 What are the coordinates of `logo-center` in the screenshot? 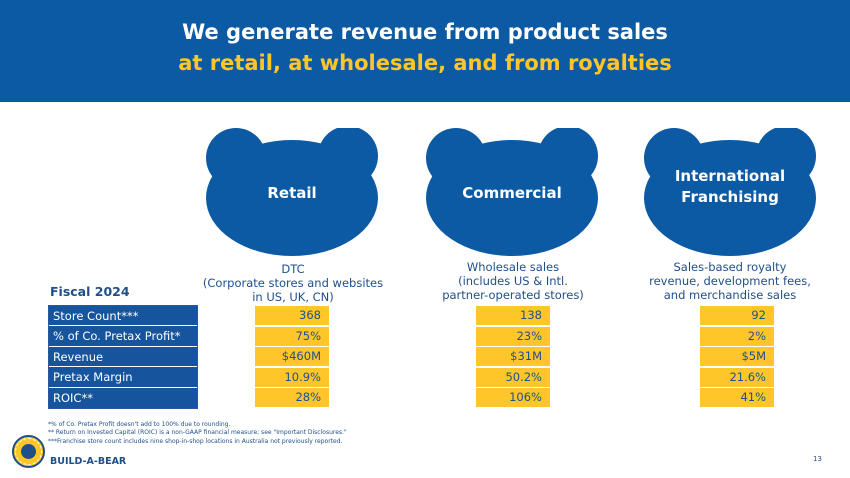 It's located at (28, 451).